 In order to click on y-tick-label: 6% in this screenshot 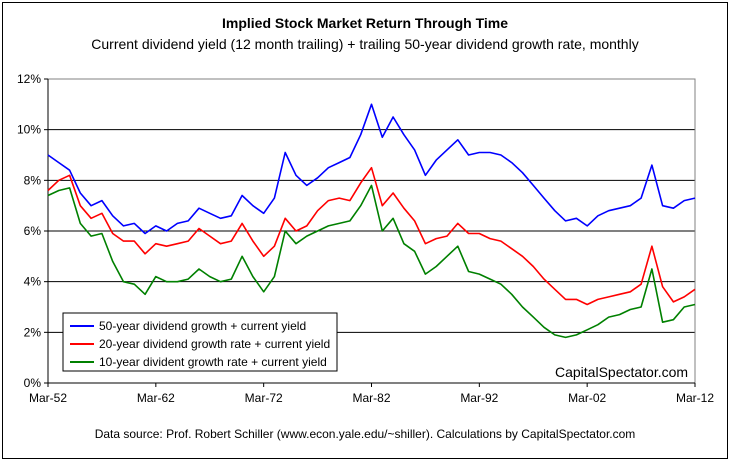, I will do `click(33, 231)`.